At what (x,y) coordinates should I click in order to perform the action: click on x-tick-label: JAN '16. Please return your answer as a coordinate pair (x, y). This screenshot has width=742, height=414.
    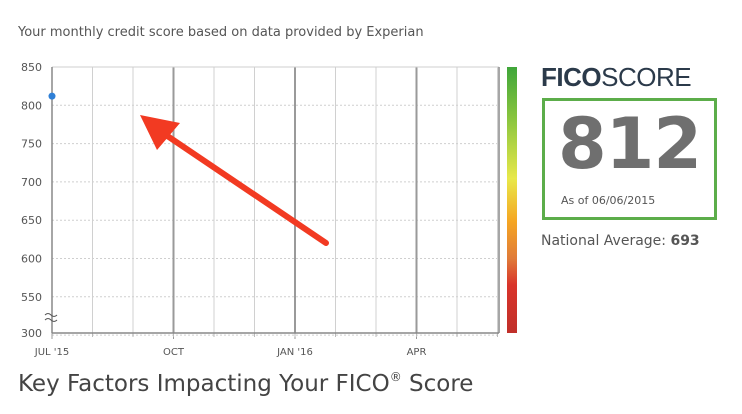
    Looking at the image, I should click on (294, 352).